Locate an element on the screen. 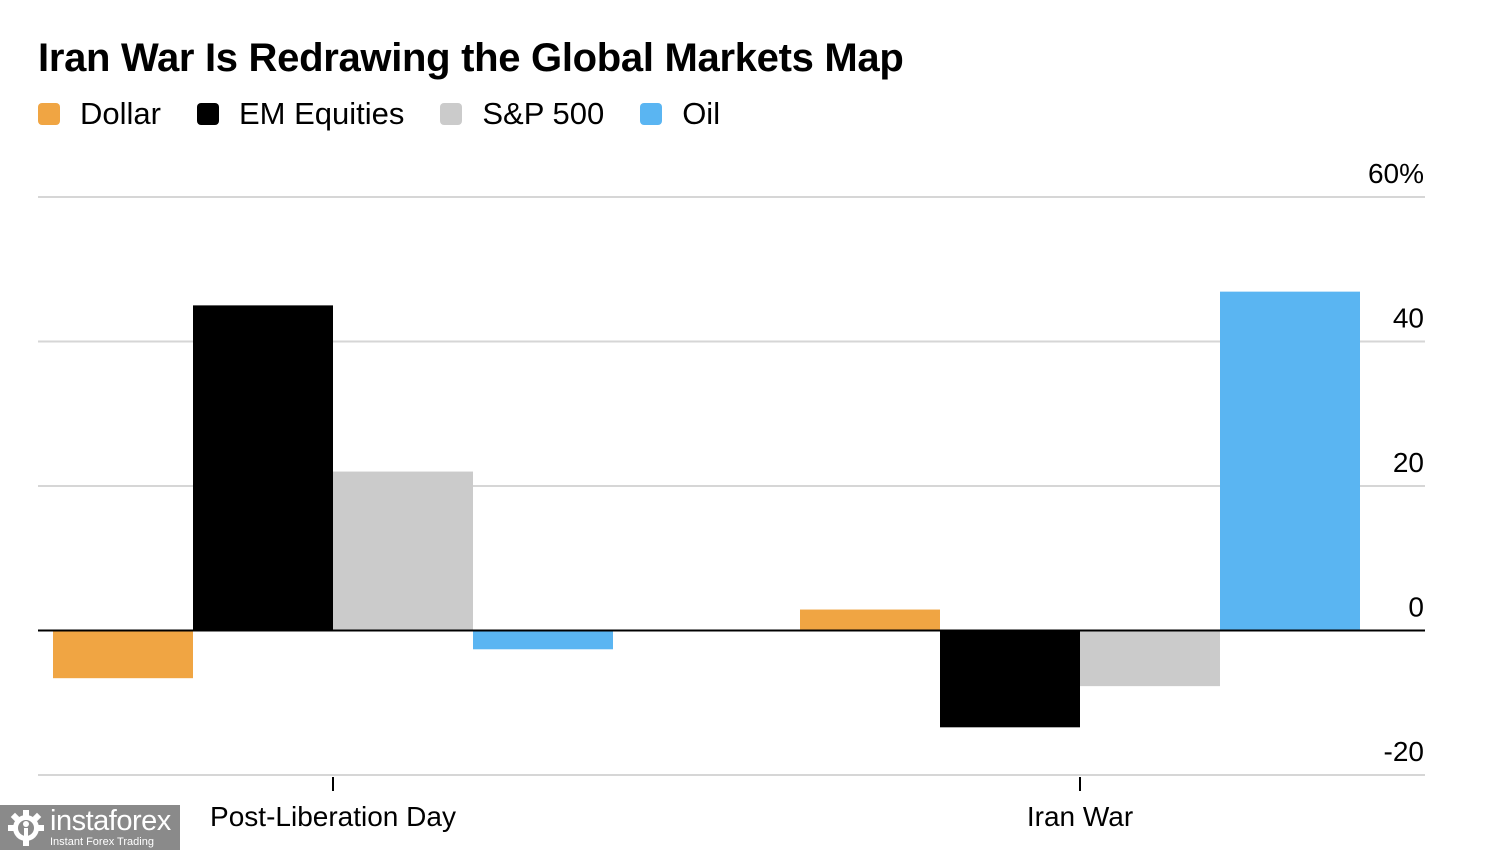 This screenshot has width=1500, height=850. legend-label-sp500: S&P 500 is located at coordinates (543, 113).